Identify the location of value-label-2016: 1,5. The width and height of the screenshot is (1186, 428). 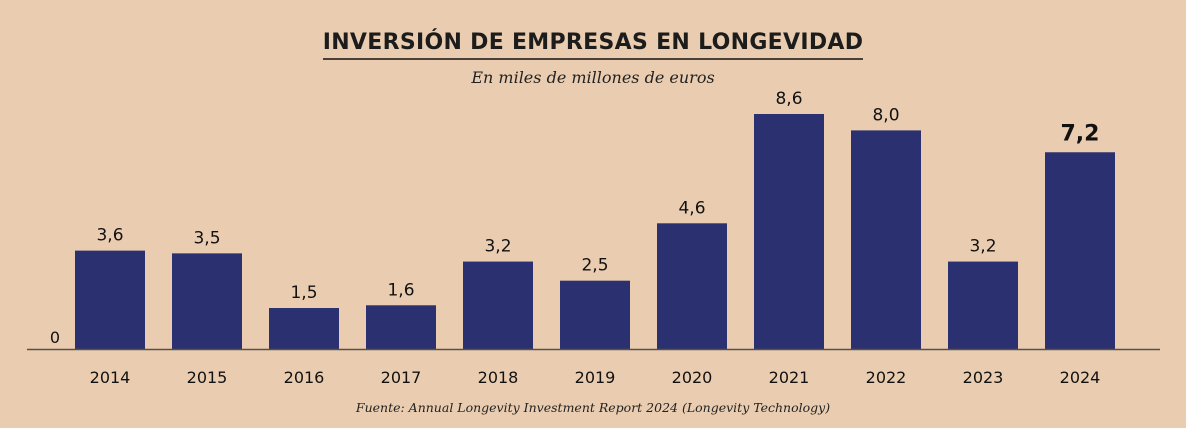
(303, 293).